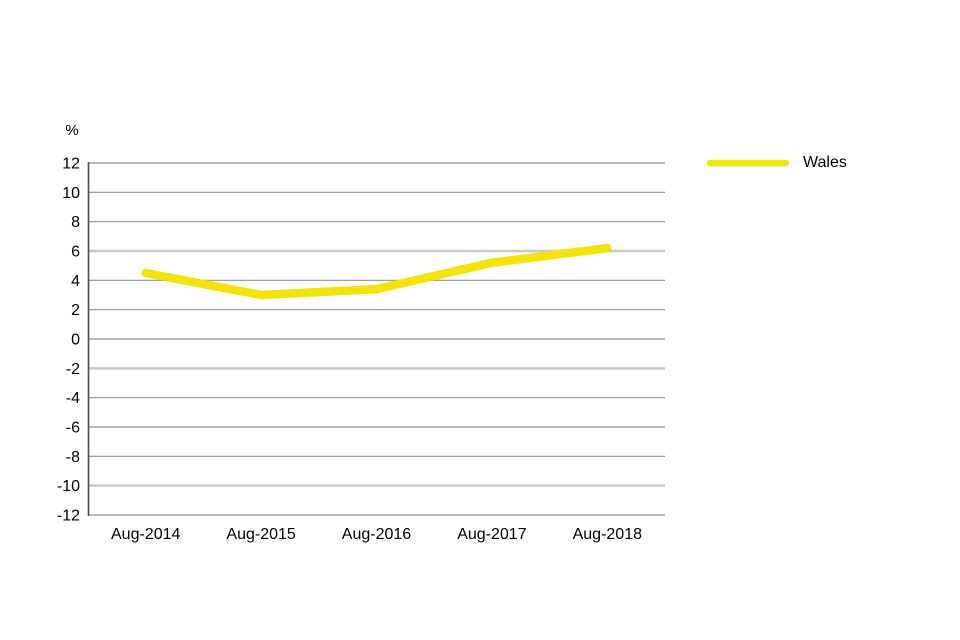 This screenshot has height=640, width=960. Describe the element at coordinates (73, 369) in the screenshot. I see `y-tick-label: -2` at that location.